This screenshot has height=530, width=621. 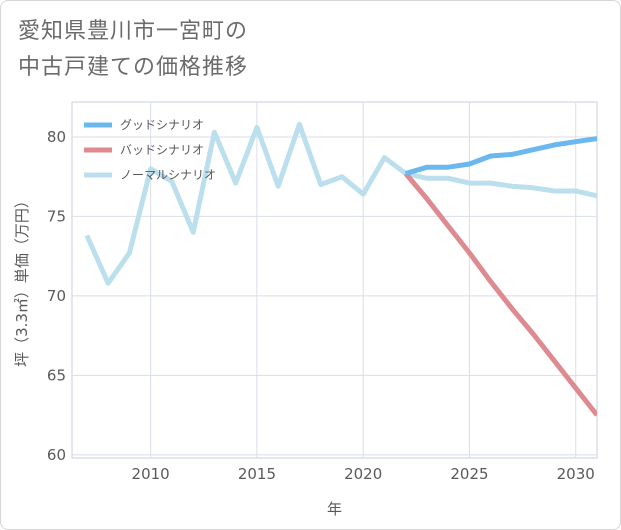 What do you see at coordinates (133, 50) in the screenshot?
I see `chart-title: 愛知県豊川市一宮町の 中古戸建ての価格推移` at bounding box center [133, 50].